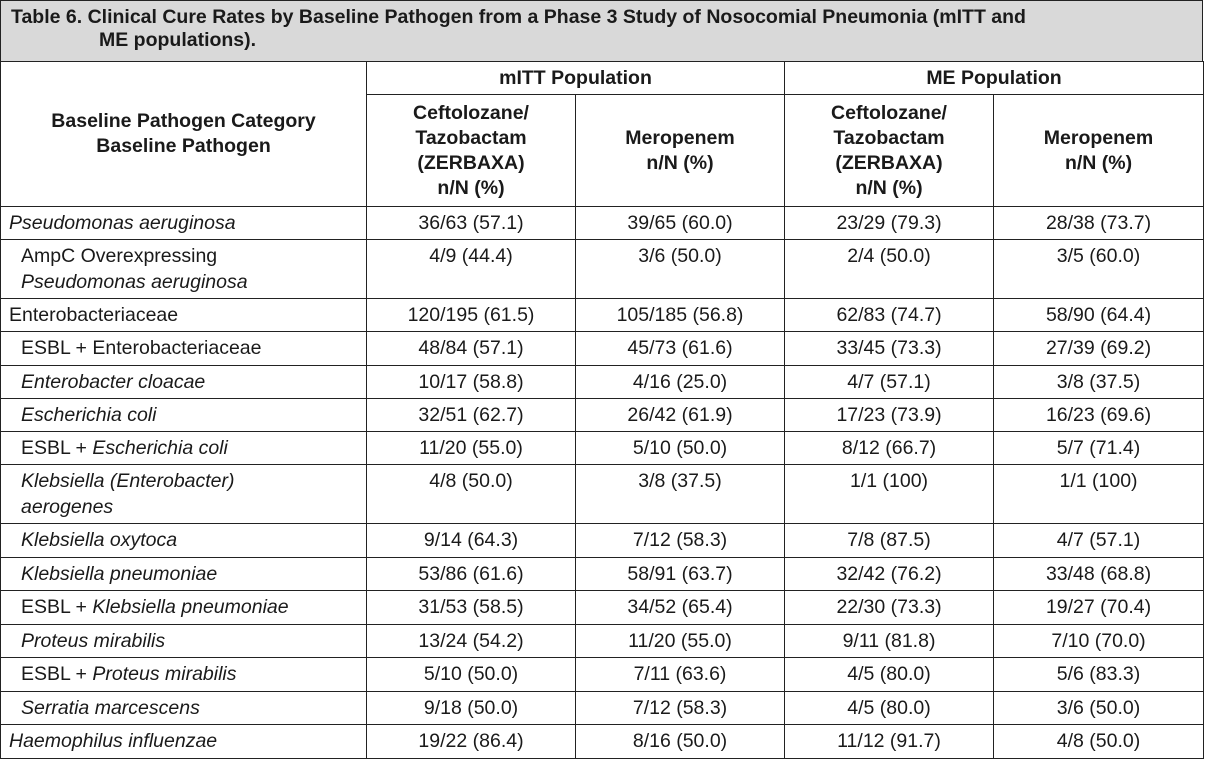 This screenshot has height=764, width=1205. Describe the element at coordinates (889, 415) in the screenshot. I see `value-cell: 17/23 (73.9)` at that location.